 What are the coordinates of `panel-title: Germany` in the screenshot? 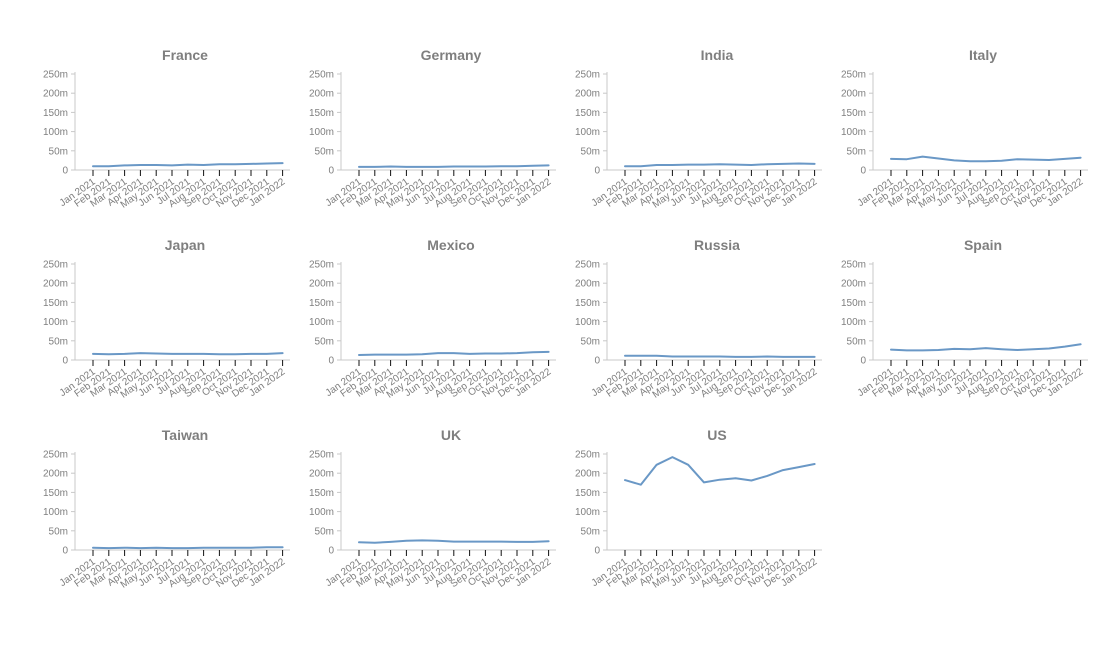 It's located at (451, 55).